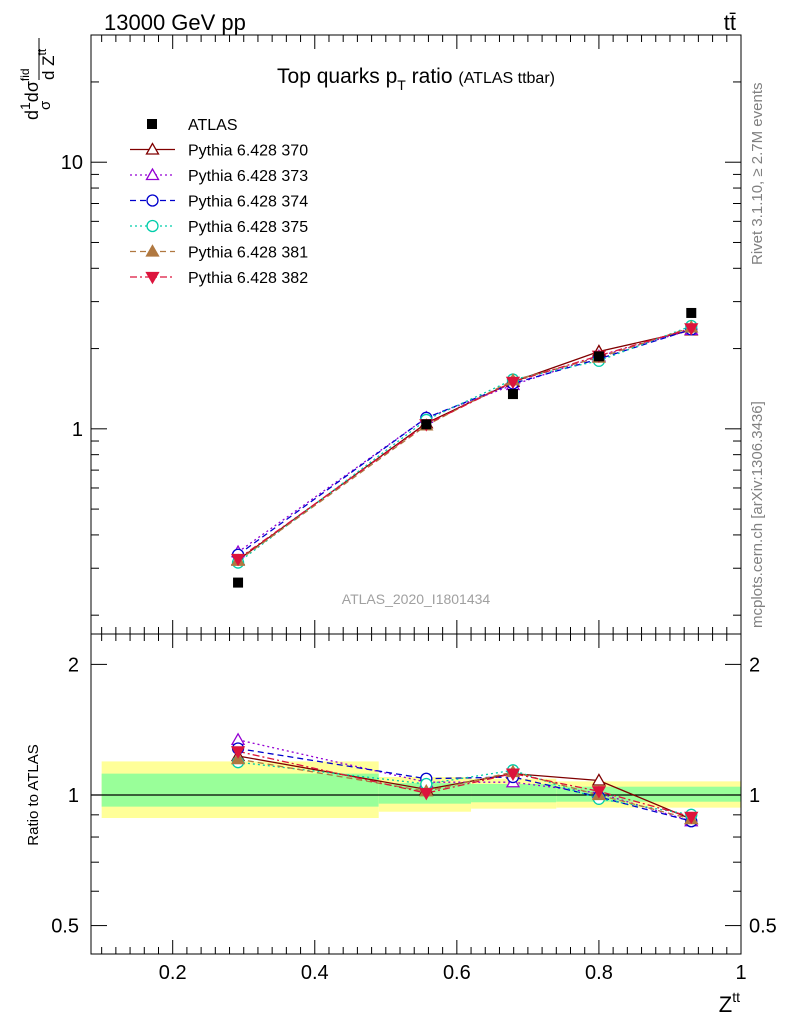  Describe the element at coordinates (729, 1003) in the screenshot. I see `ratio-xlabel: Ztt` at that location.